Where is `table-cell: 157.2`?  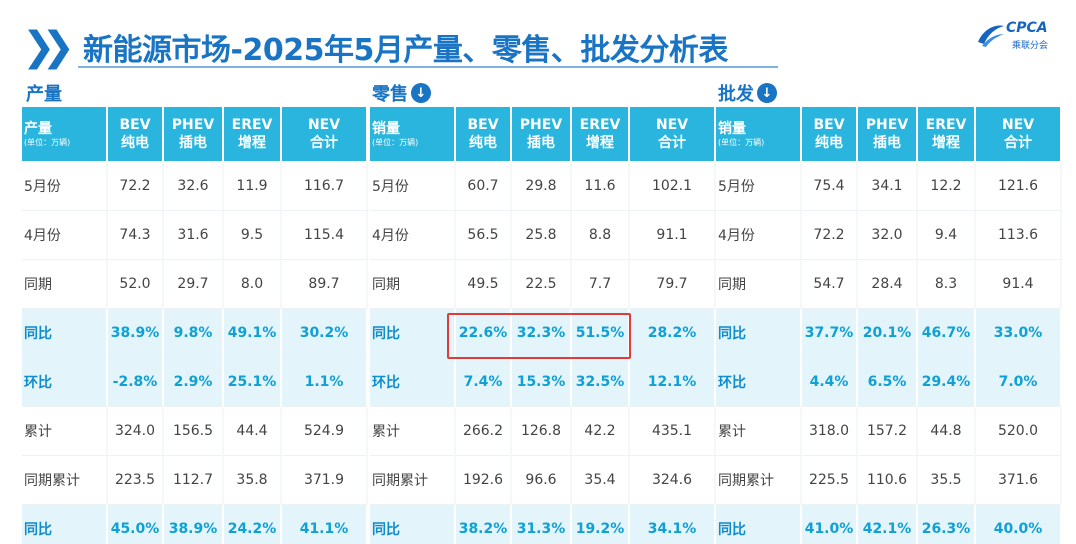 table-cell: 157.2 is located at coordinates (888, 431).